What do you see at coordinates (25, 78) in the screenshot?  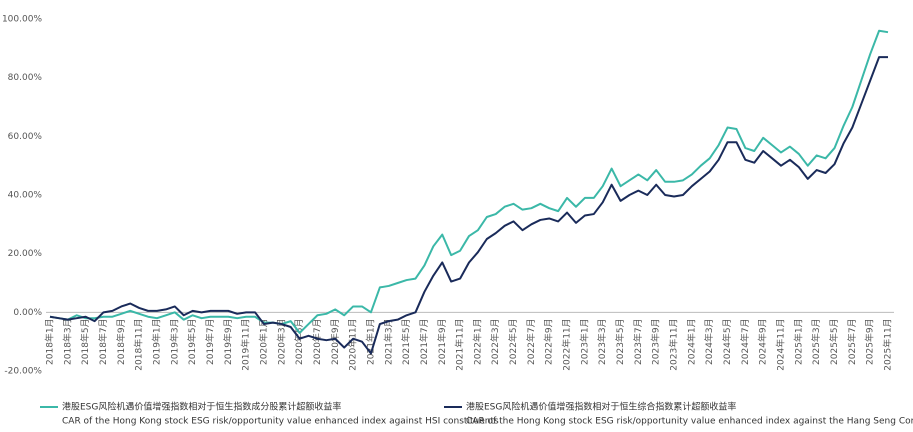 I see `y-tick-label: 80.00%` at bounding box center [25, 78].